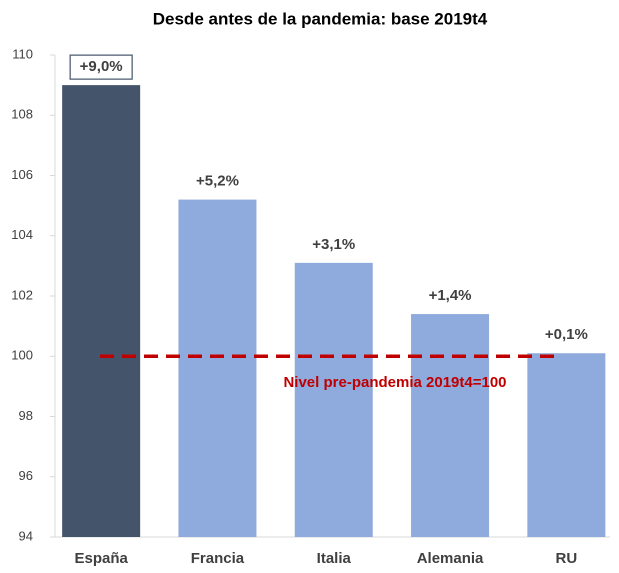  Describe the element at coordinates (26, 535) in the screenshot. I see `y-tick-label: 94` at that location.